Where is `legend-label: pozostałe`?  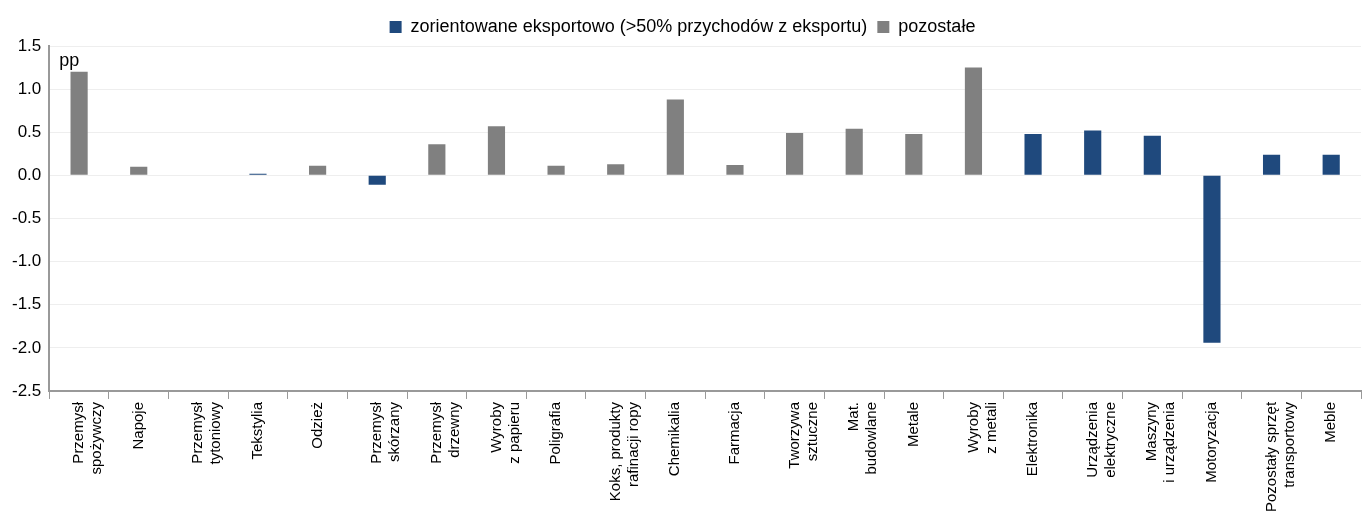
legend-label: pozostałe is located at coordinates (937, 25).